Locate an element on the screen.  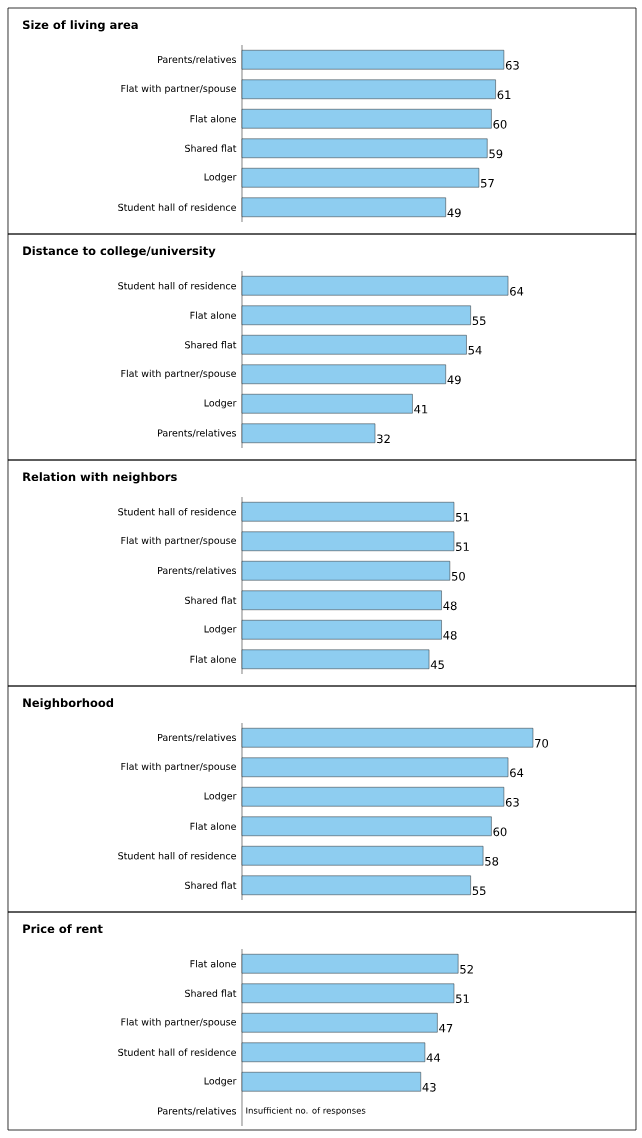
data-label: 58 is located at coordinates (492, 861).